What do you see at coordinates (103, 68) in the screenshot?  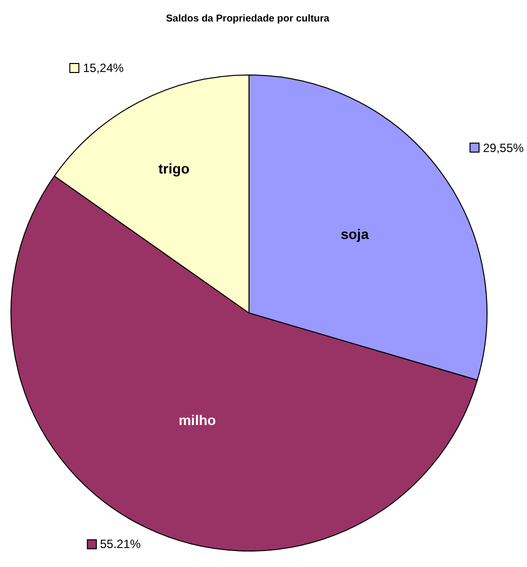 I see `data-label: 15,24%` at bounding box center [103, 68].